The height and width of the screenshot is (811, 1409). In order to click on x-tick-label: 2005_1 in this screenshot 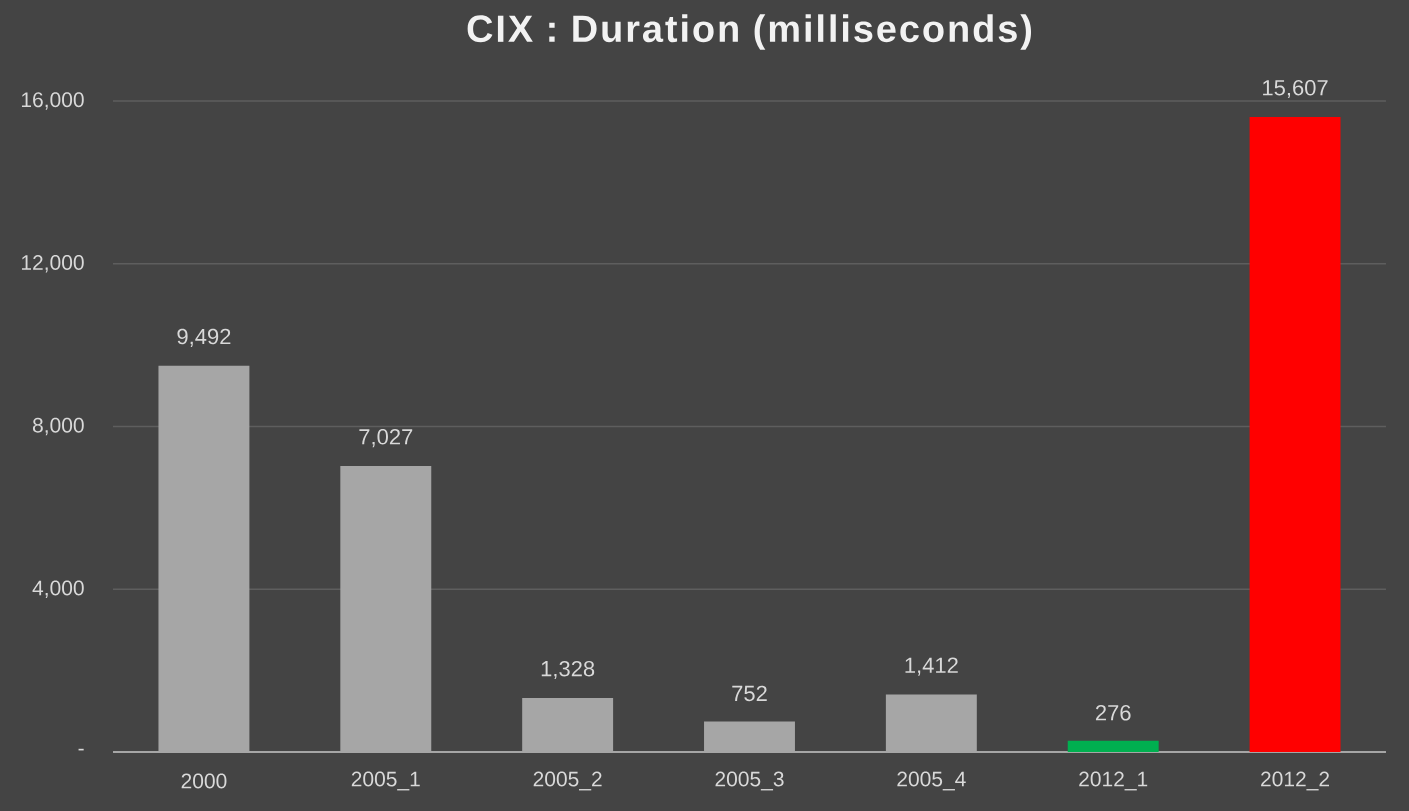, I will do `click(385, 781)`.